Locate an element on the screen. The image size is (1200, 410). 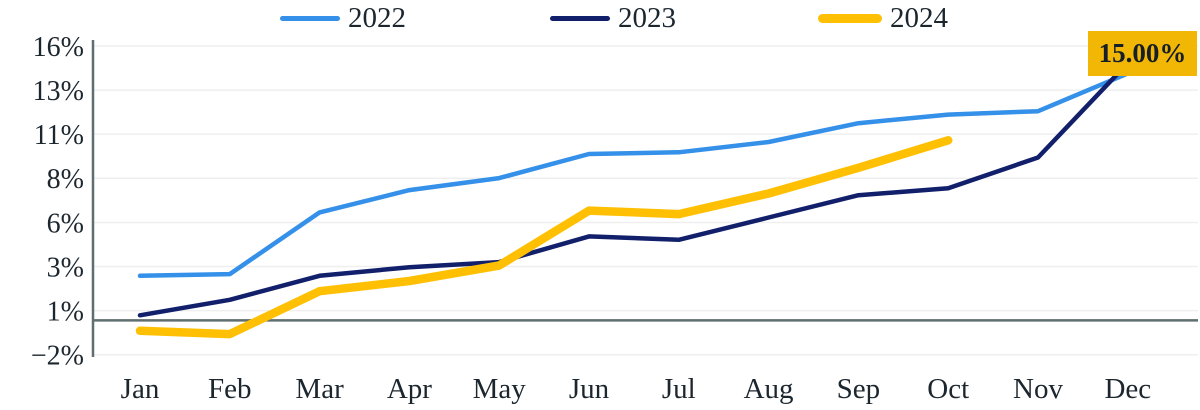
x-tick-label: May is located at coordinates (500, 389).